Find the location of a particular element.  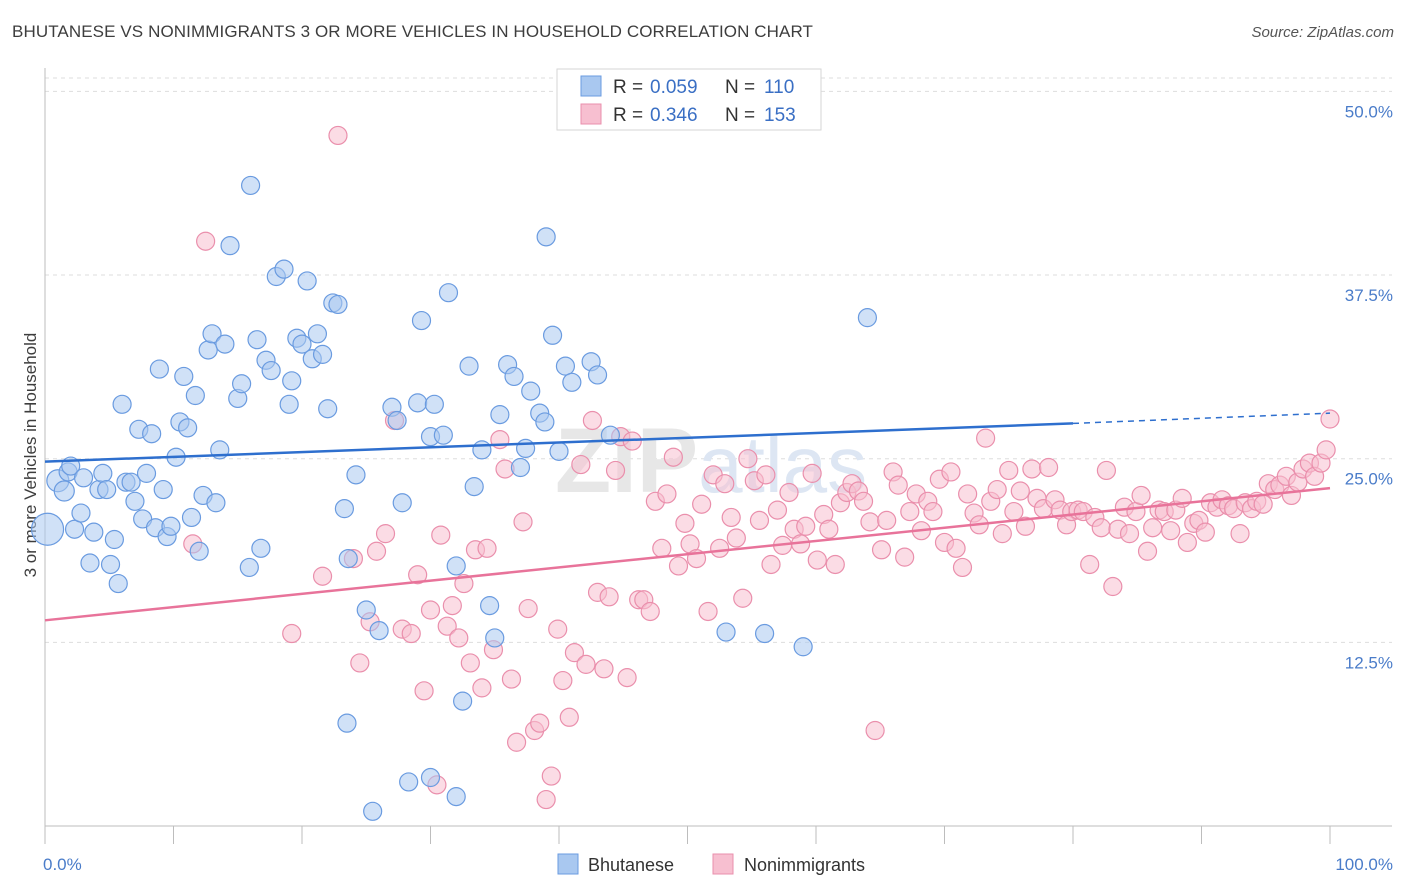

bottom-legend-swatch-nonimmigrants is located at coordinates (723, 864).